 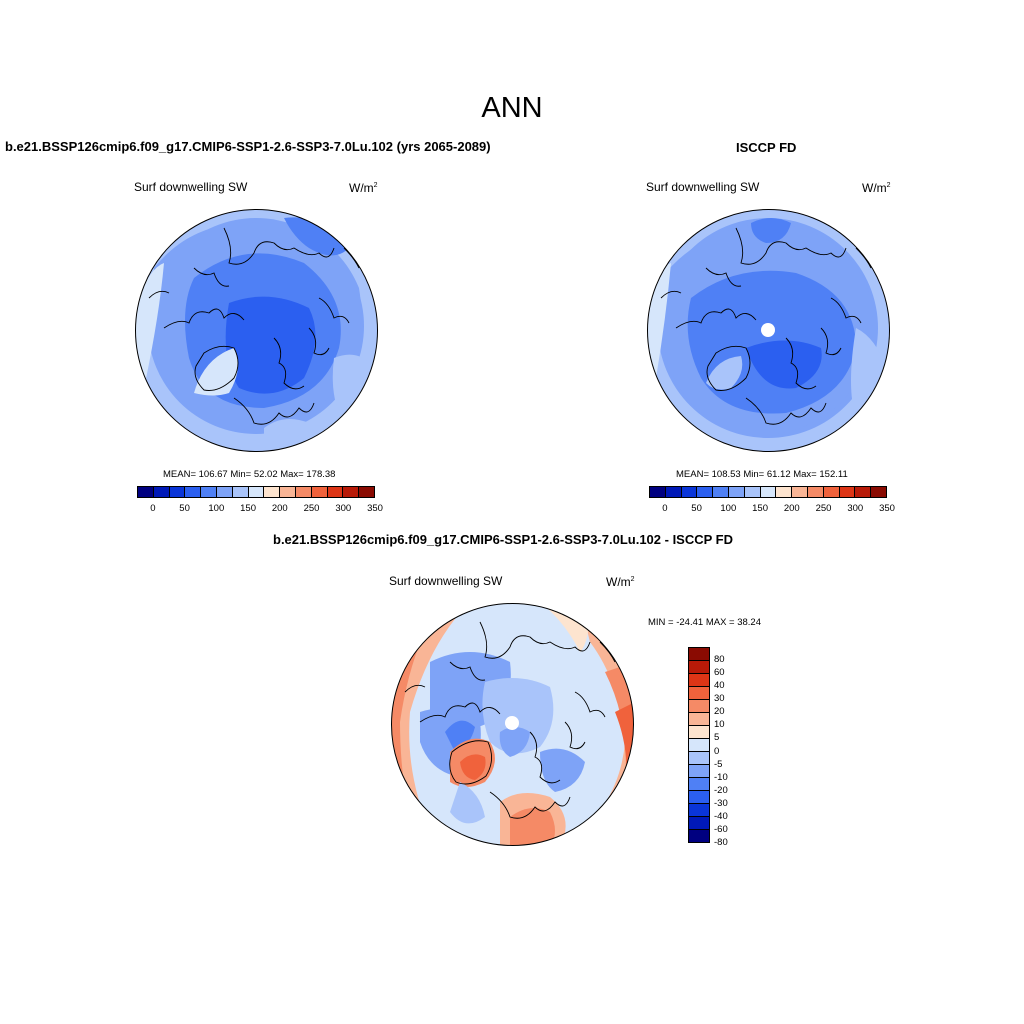 What do you see at coordinates (734, 747) in the screenshot?
I see `diff-colorbar-ticks: 80 60 40 30 20 10 5 0 -5 -10 -20 -30 -40 -60 -80` at bounding box center [734, 747].